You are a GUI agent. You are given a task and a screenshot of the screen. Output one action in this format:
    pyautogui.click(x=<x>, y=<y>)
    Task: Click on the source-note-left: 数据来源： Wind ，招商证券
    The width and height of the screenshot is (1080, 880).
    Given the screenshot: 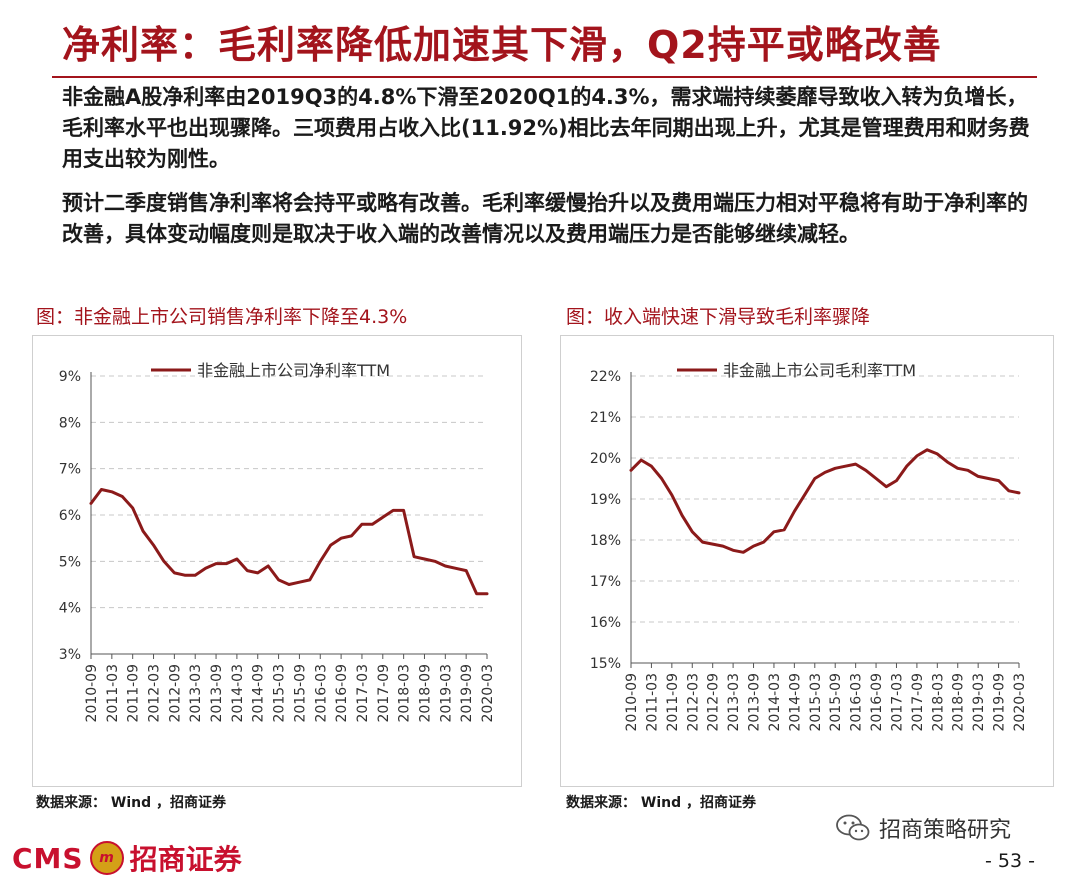 What is the action you would take?
    pyautogui.click(x=131, y=803)
    